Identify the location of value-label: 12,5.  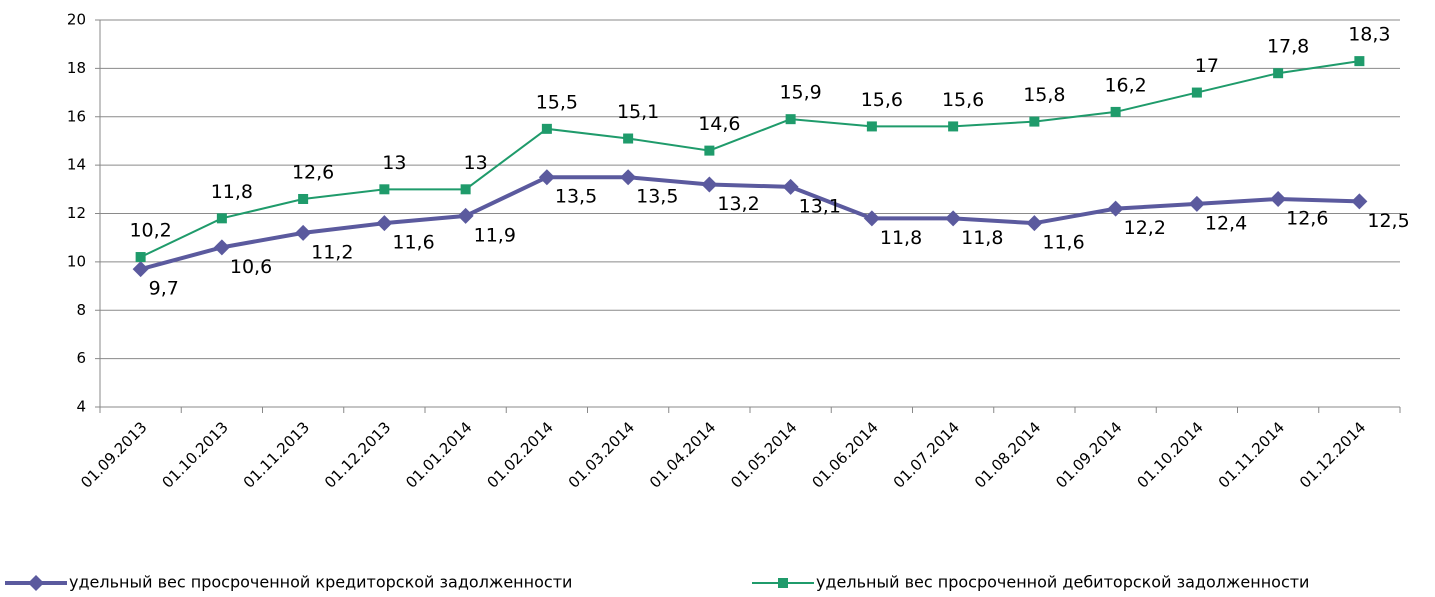
(1388, 221).